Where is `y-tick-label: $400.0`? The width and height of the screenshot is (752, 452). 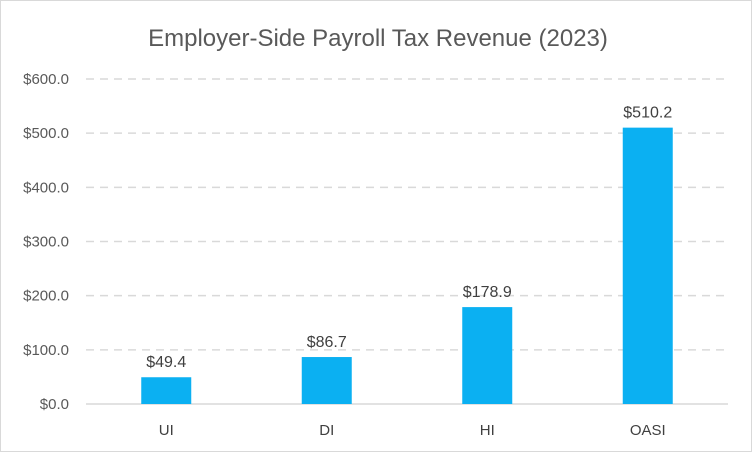 y-tick-label: $400.0 is located at coordinates (46, 187).